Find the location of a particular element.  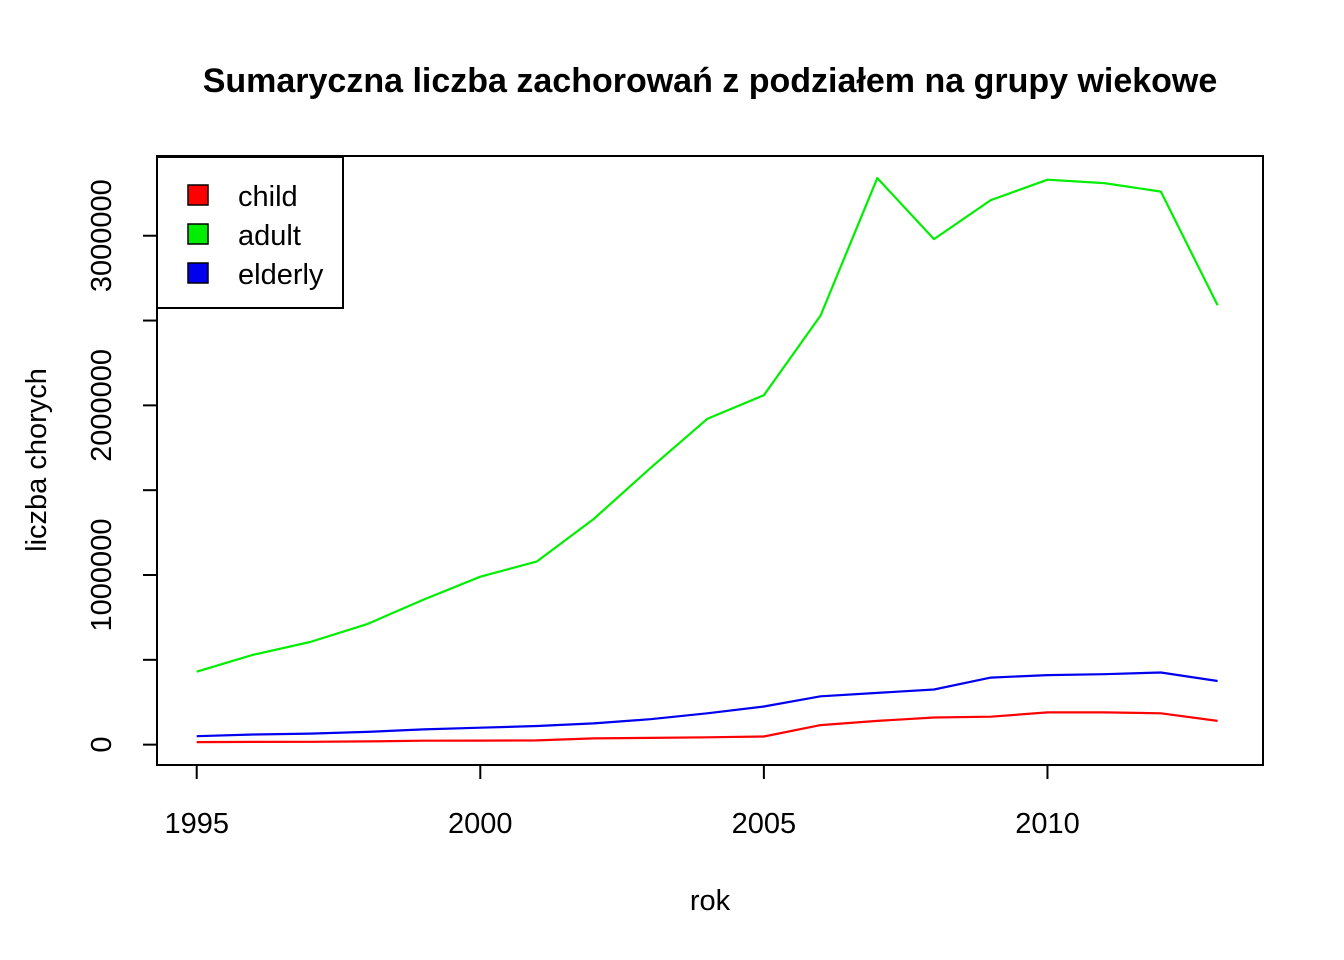

x-tick-label: 2000 is located at coordinates (480, 824).